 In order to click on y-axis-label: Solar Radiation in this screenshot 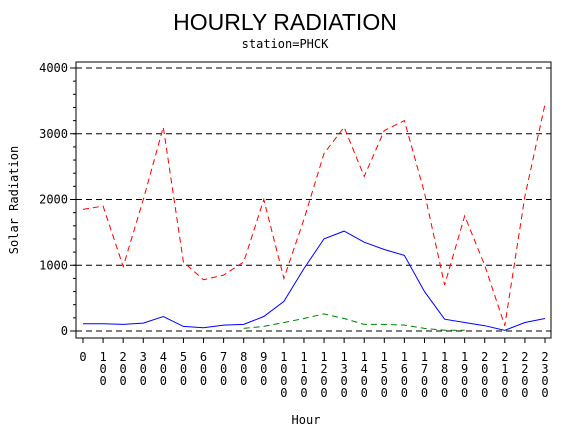, I will do `click(14, 200)`.